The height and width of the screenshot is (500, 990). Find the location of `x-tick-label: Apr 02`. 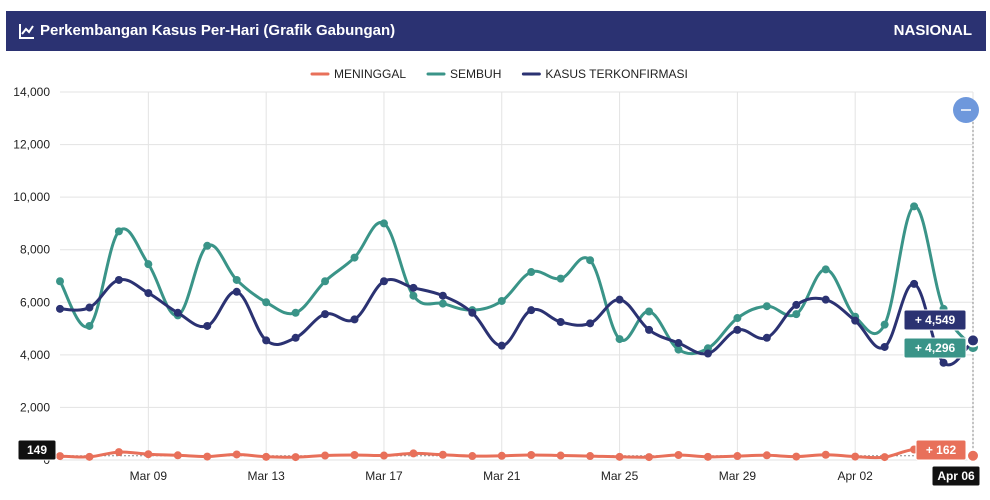

x-tick-label: Apr 02 is located at coordinates (856, 476).